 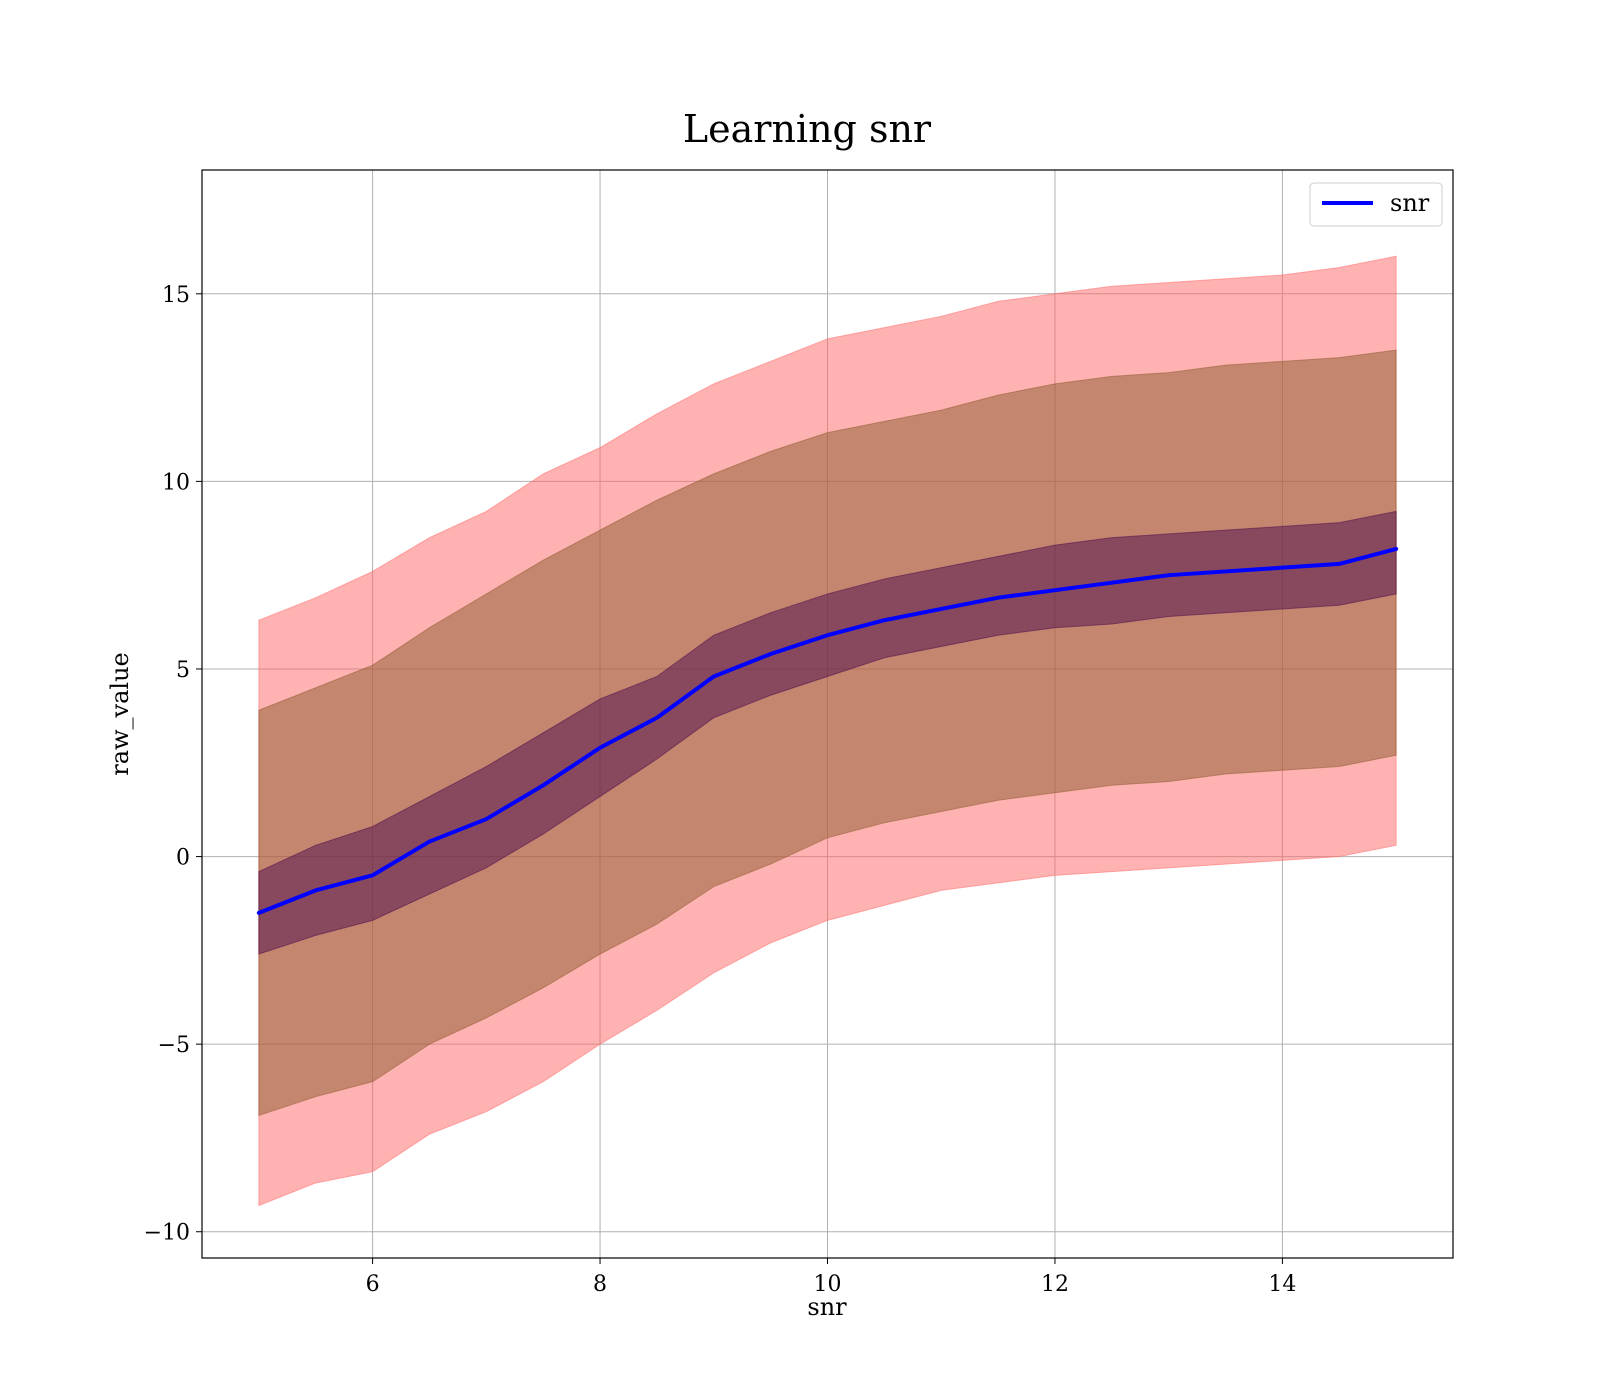 What do you see at coordinates (1410, 203) in the screenshot?
I see `legend-label-snr: snr` at bounding box center [1410, 203].